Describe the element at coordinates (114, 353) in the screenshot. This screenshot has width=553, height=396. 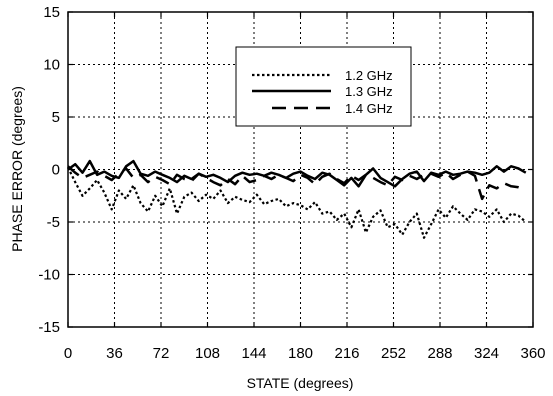
I see `x-tick-label: 36` at that location.